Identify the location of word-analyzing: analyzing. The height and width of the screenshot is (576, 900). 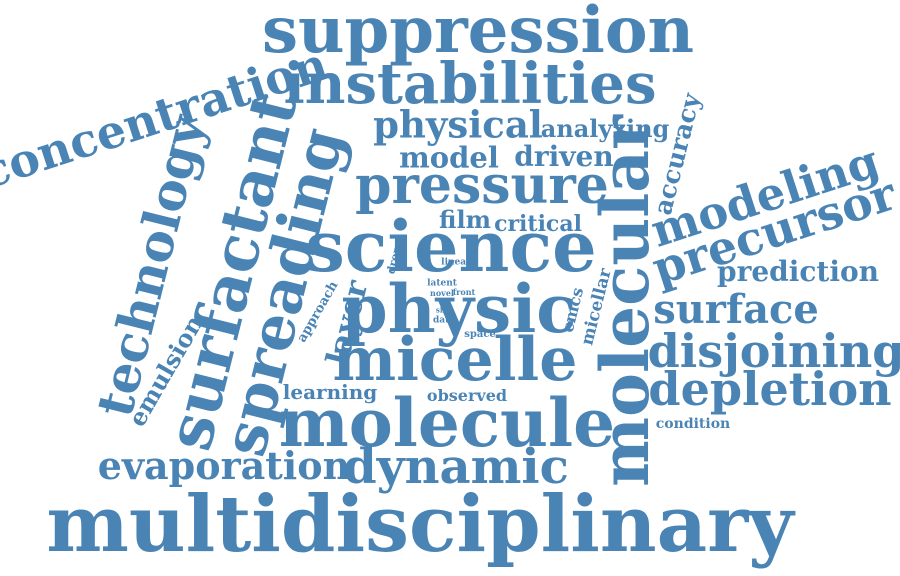
(605, 128).